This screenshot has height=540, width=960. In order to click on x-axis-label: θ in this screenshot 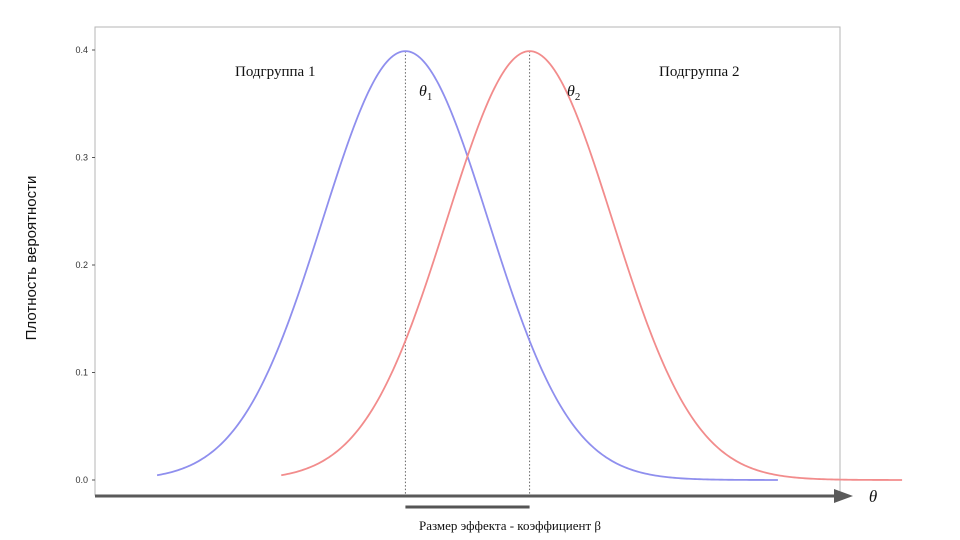, I will do `click(873, 496)`.